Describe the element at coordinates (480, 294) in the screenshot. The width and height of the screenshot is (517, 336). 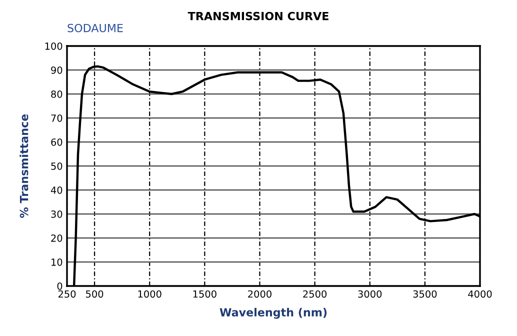
I see `x-tick-label: 4000` at that location.